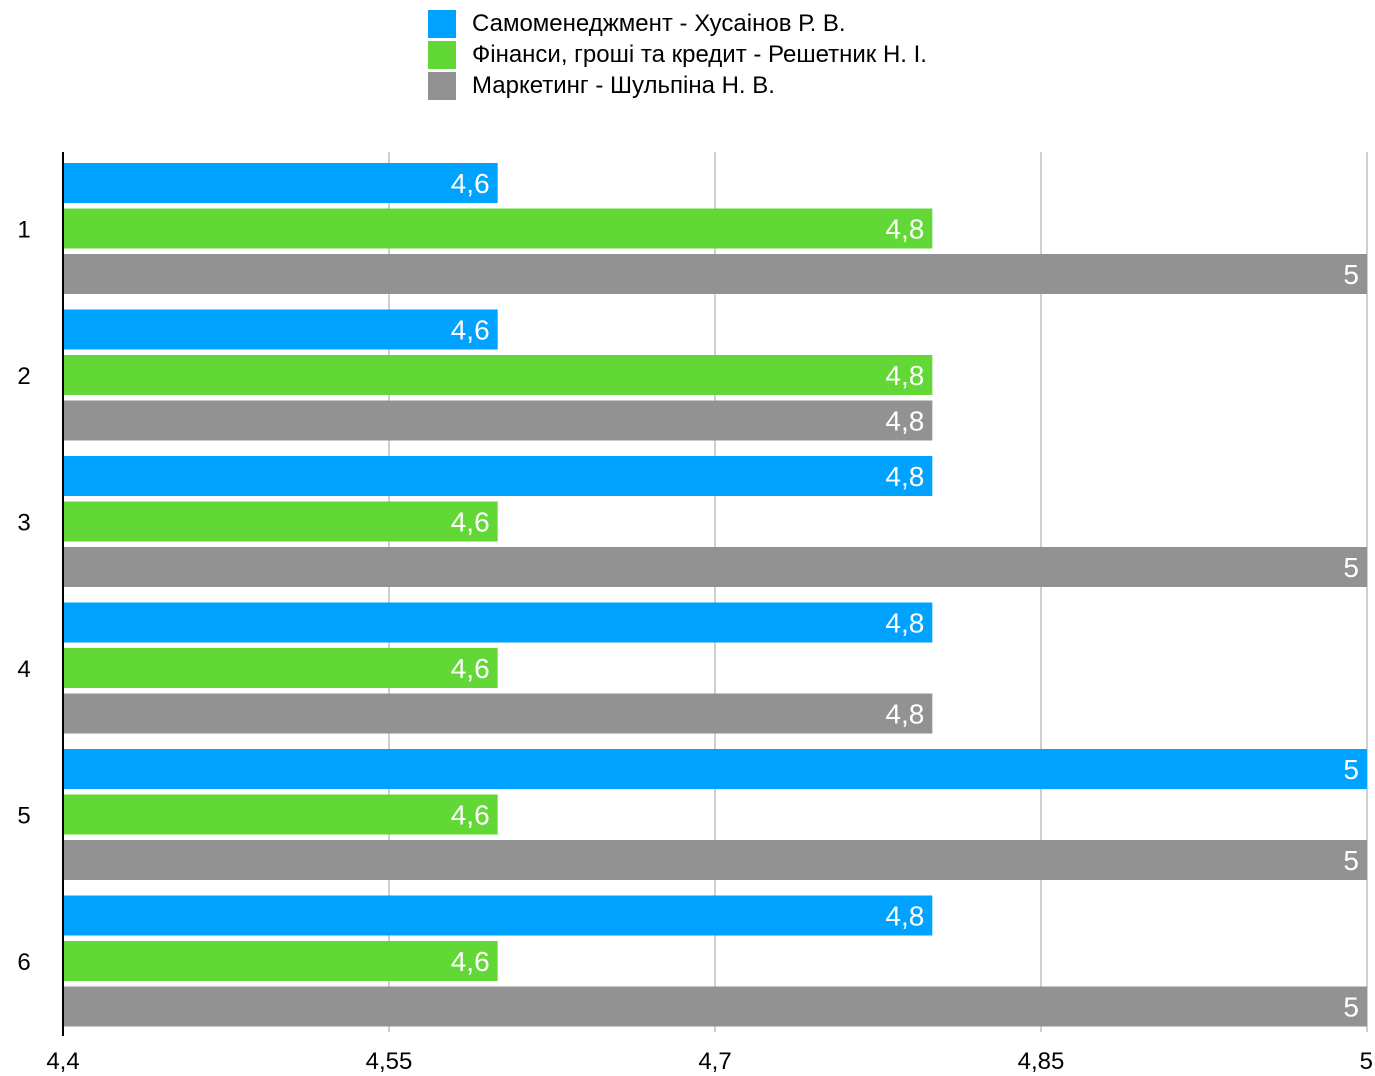  What do you see at coordinates (498, 375) in the screenshot?
I see `bar-cat2-series2` at bounding box center [498, 375].